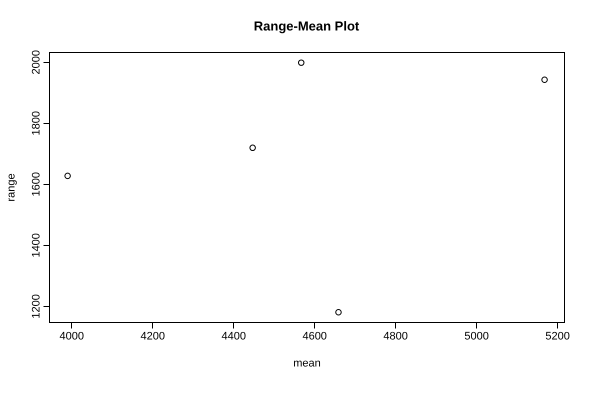  I want to click on x-tick-label: 4200, so click(152, 336).